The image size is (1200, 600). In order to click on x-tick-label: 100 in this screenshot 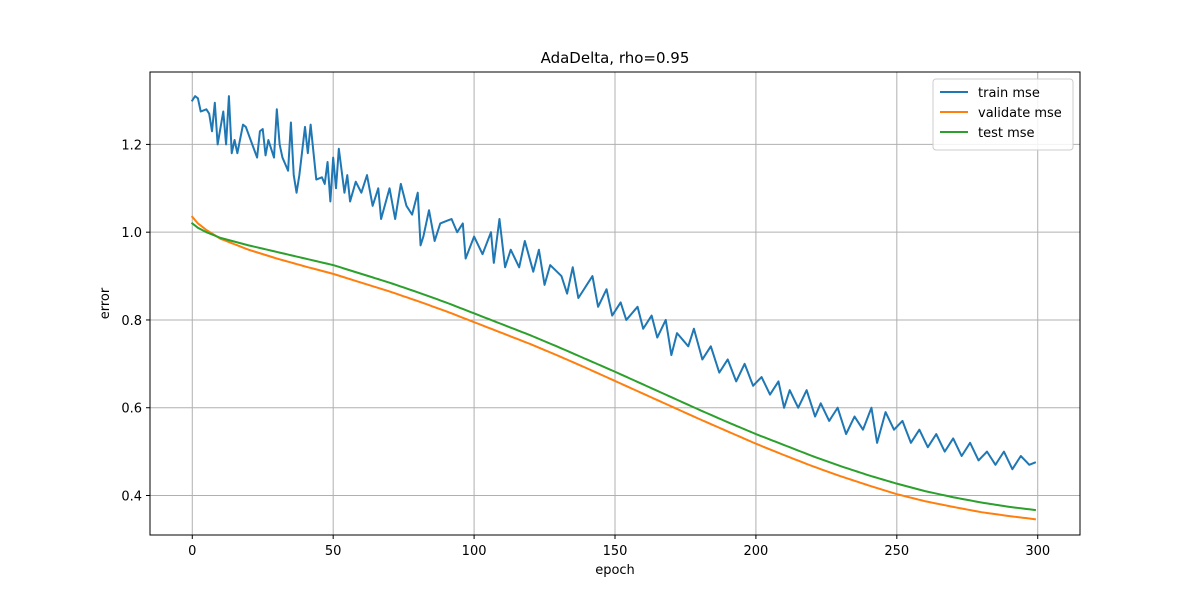, I will do `click(474, 551)`.